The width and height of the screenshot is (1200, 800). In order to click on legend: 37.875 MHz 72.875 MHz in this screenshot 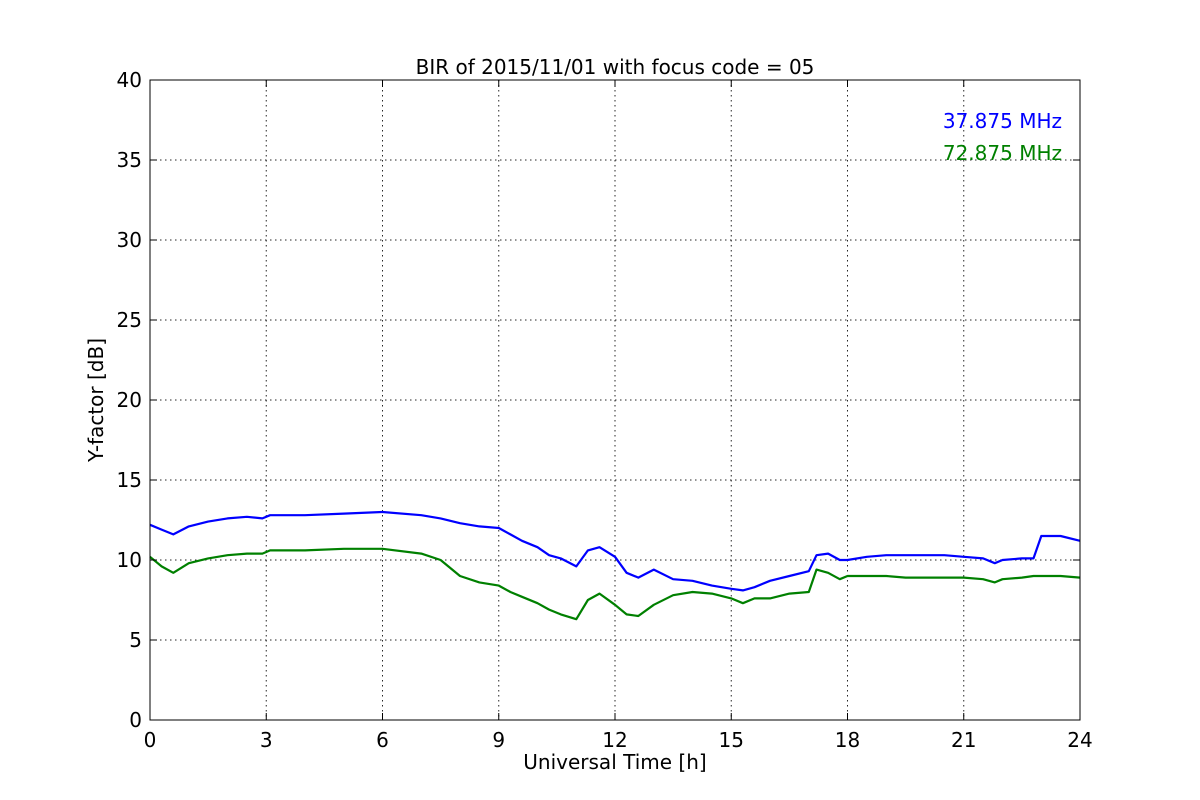, I will do `click(1002, 137)`.